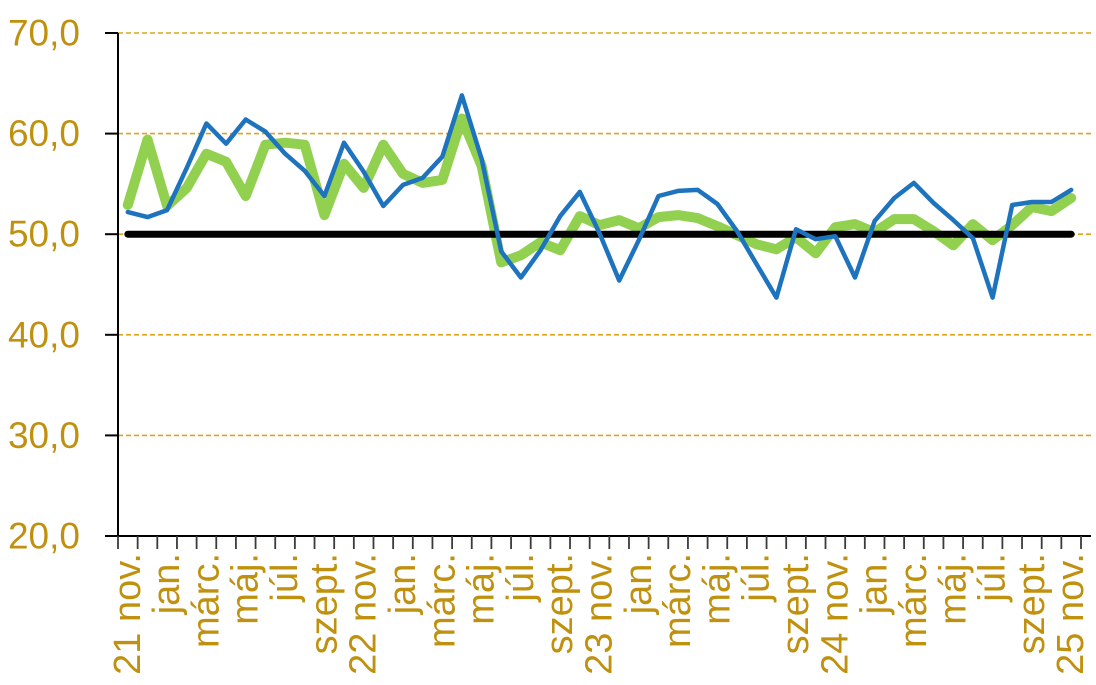 Image resolution: width=1096 pixels, height=685 pixels. What do you see at coordinates (796, 603) in the screenshot?
I see `x-axis-label-17: szept.` at bounding box center [796, 603].